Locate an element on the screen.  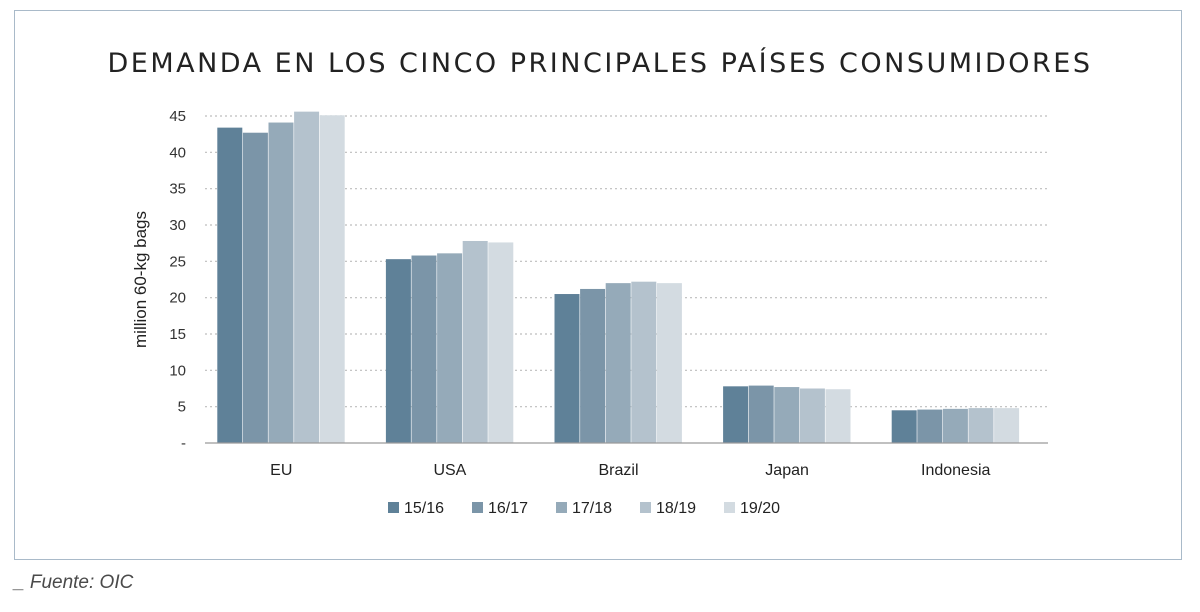
legend-label: 17/18 is located at coordinates (592, 508).